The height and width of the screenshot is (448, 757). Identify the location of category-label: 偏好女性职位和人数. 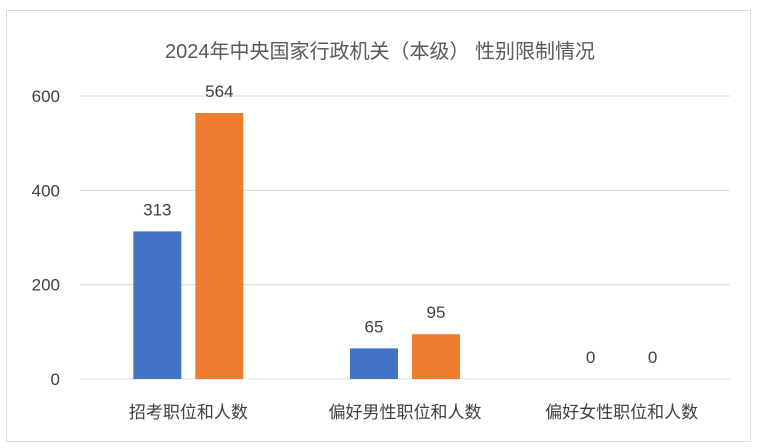
(621, 412).